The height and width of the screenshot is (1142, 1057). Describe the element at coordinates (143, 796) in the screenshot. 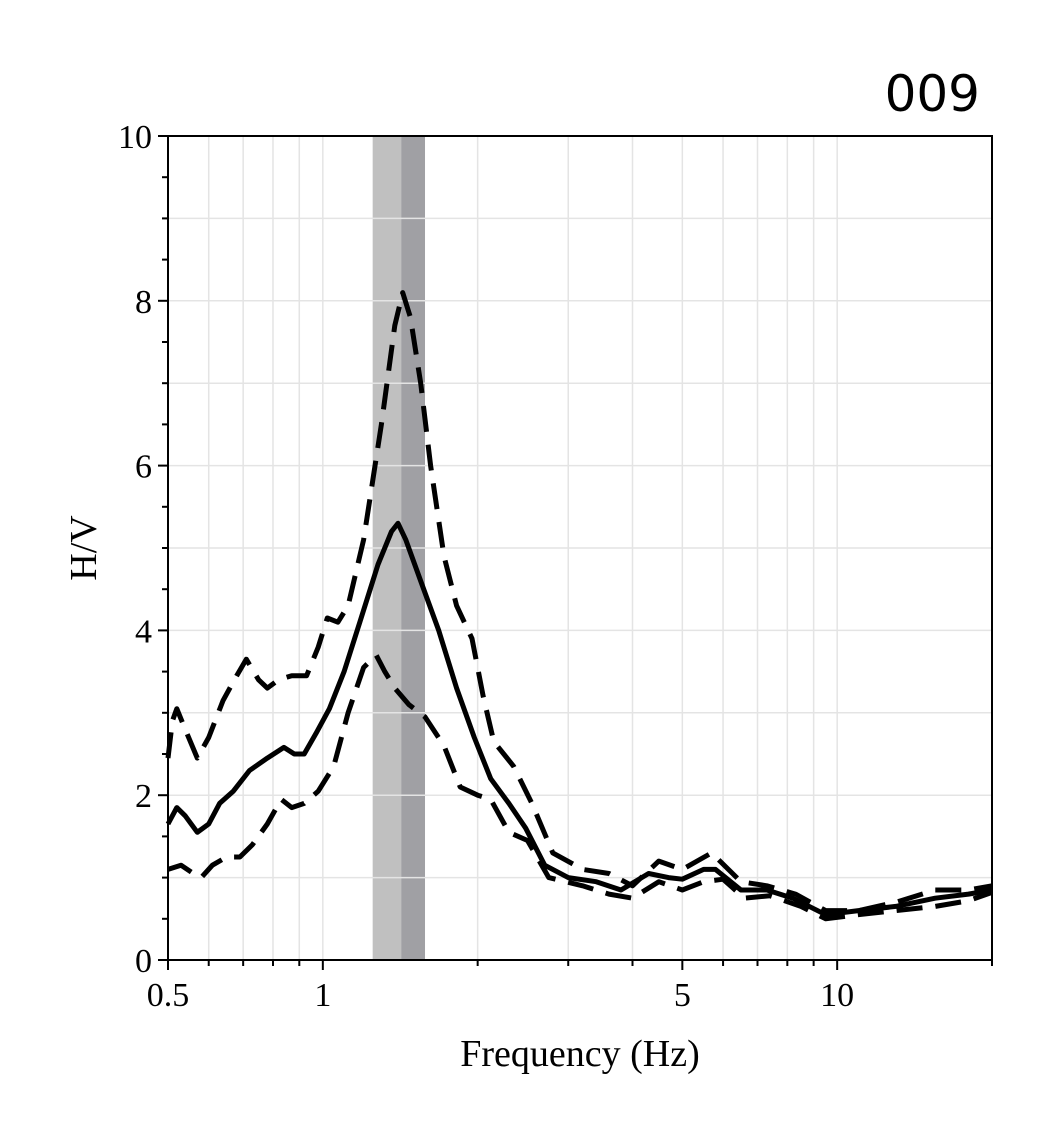

I see `y-tick-label: 2` at that location.